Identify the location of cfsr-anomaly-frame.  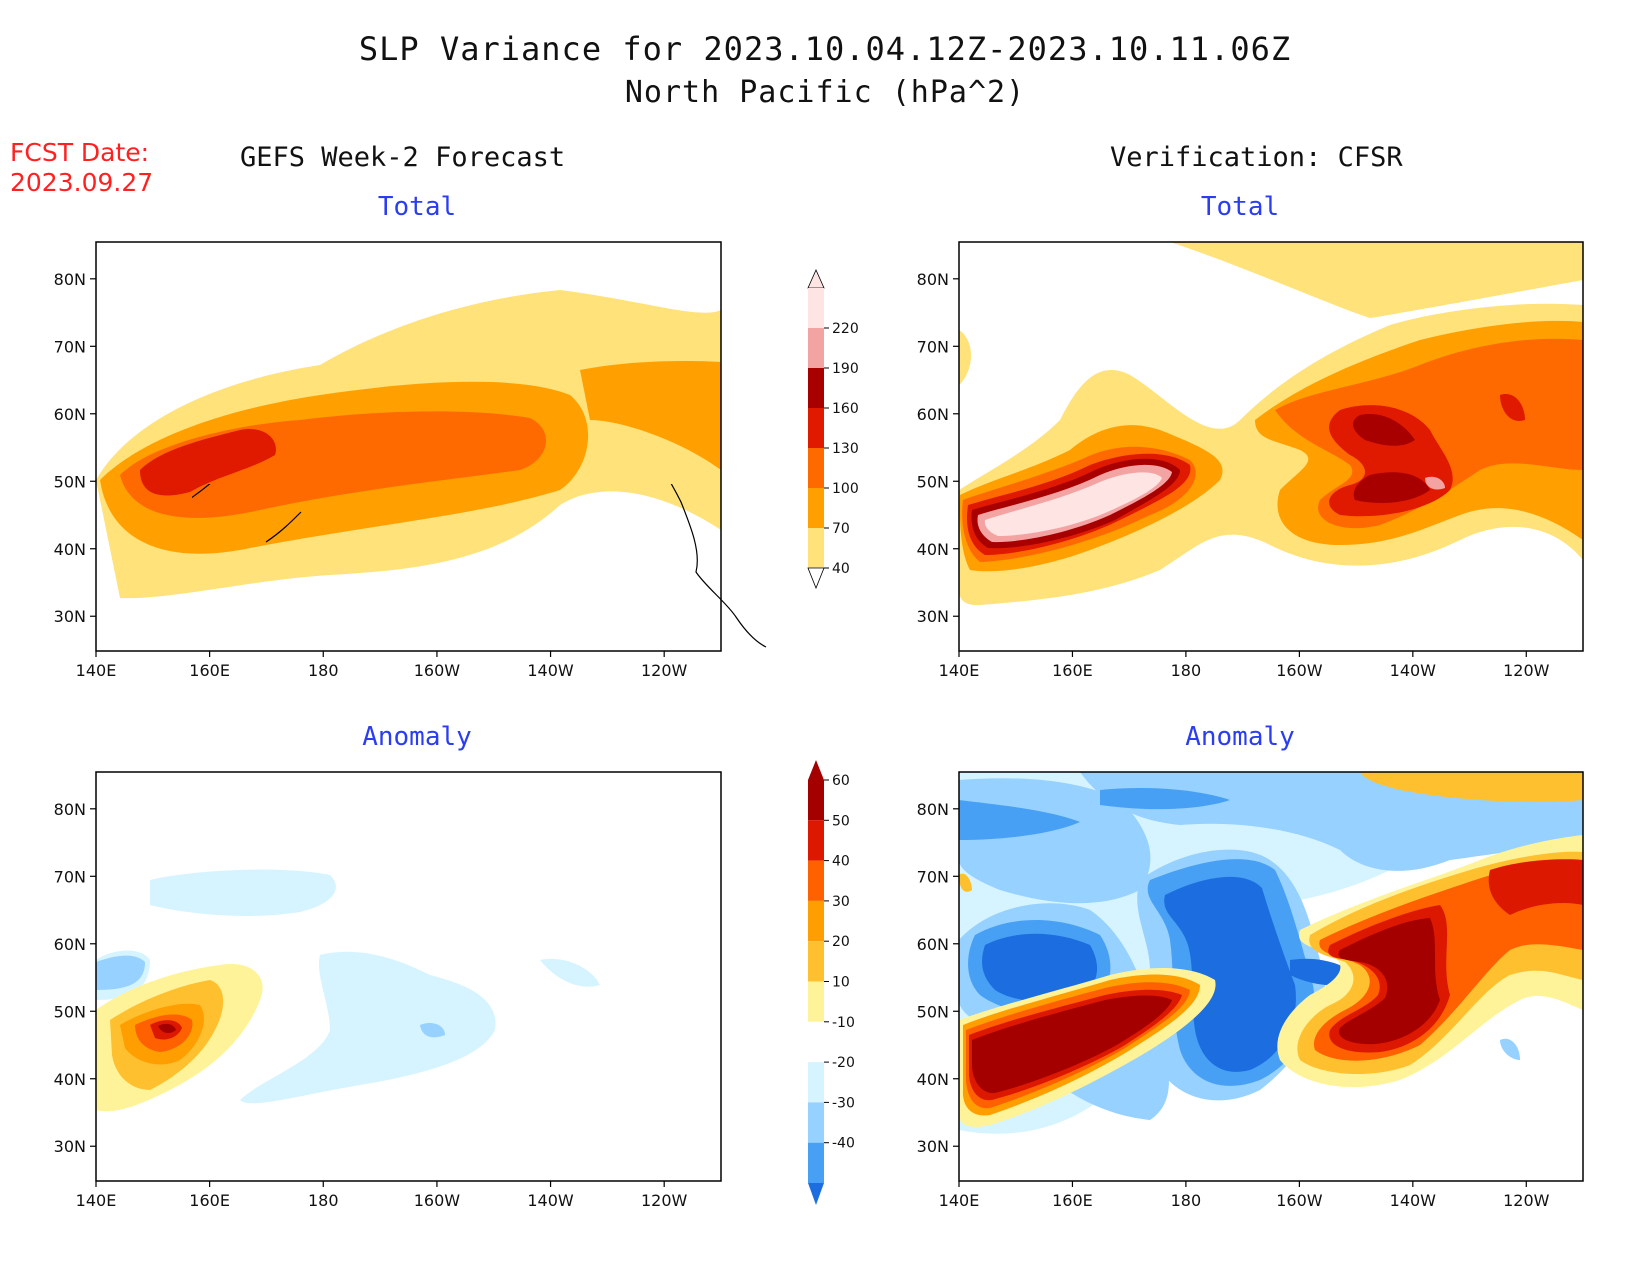
(1271, 976).